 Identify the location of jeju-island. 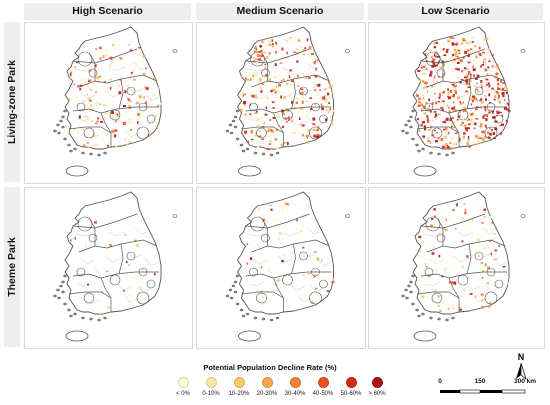
(249, 336).